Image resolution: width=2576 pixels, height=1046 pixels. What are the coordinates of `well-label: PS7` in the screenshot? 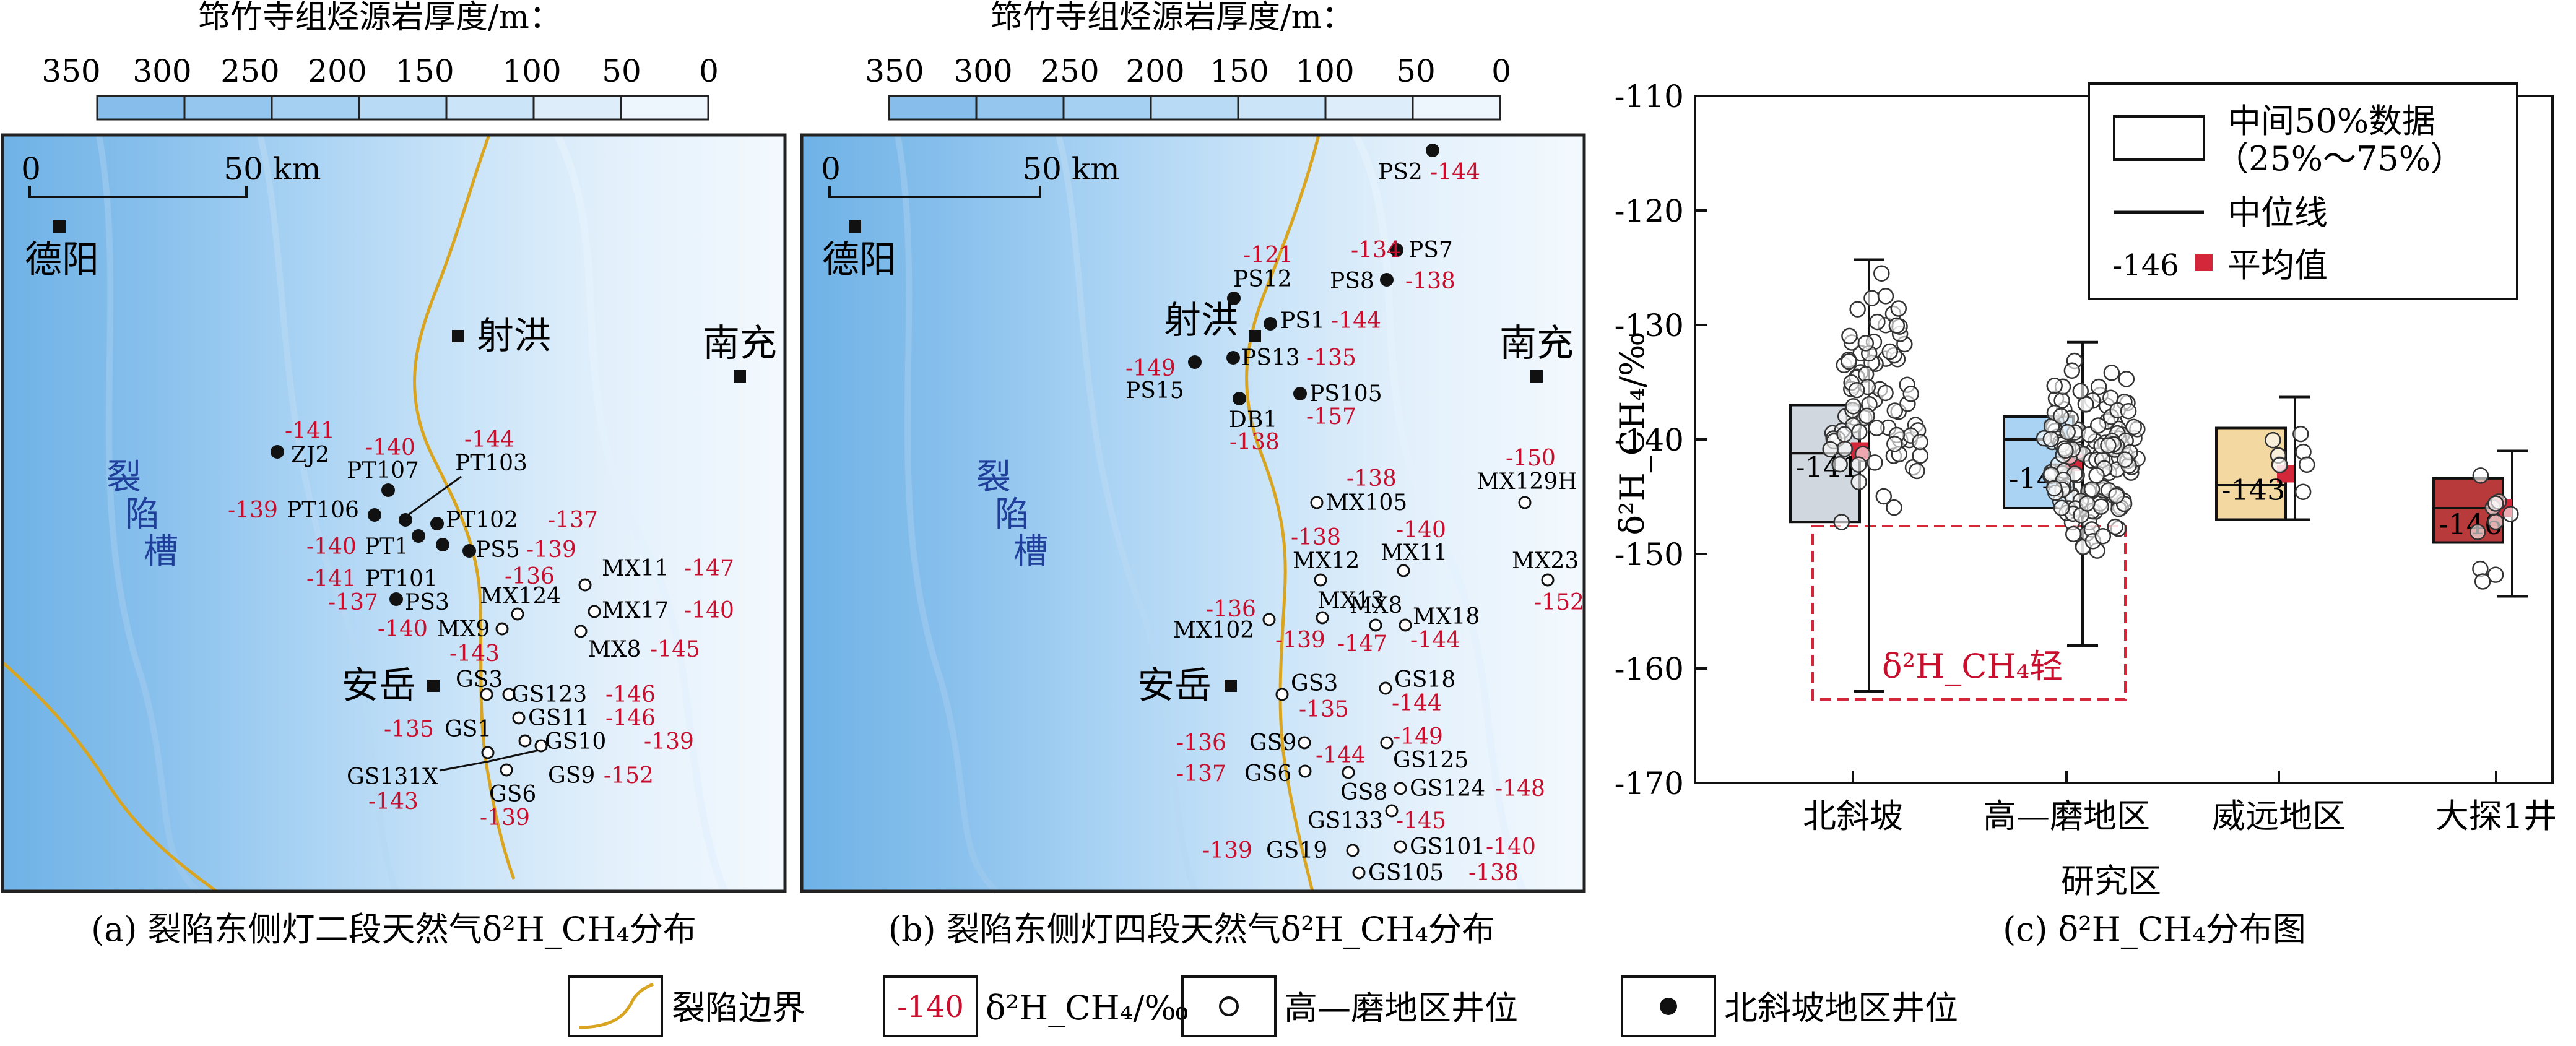 It's located at (1430, 251).